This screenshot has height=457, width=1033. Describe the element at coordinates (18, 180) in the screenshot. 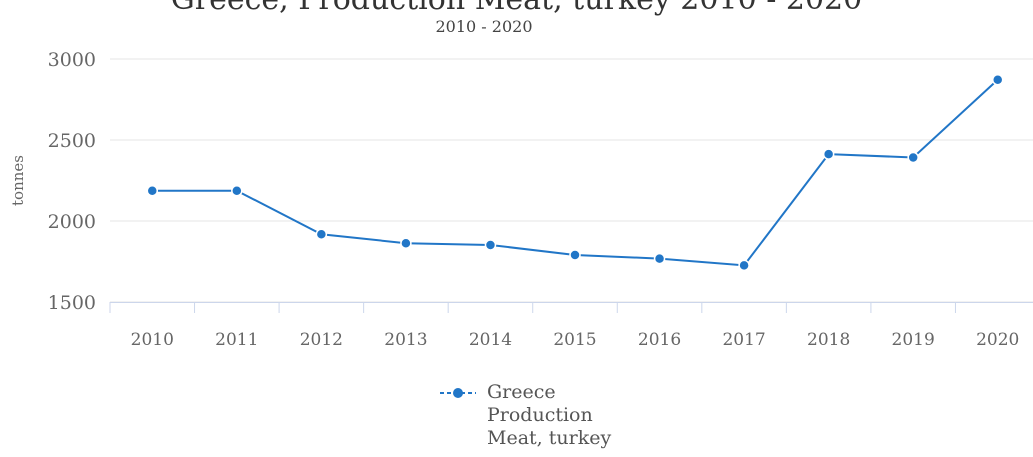

I see `y-axis-title: tonnes` at that location.